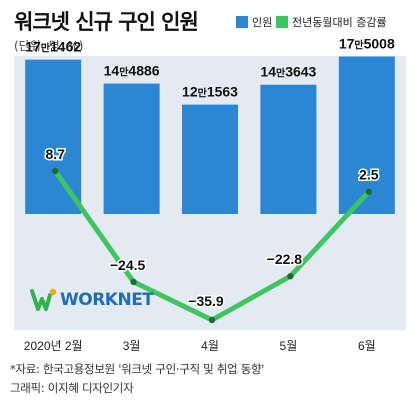 The image size is (420, 403). I want to click on x-tick-label-1: 3월, so click(132, 346).